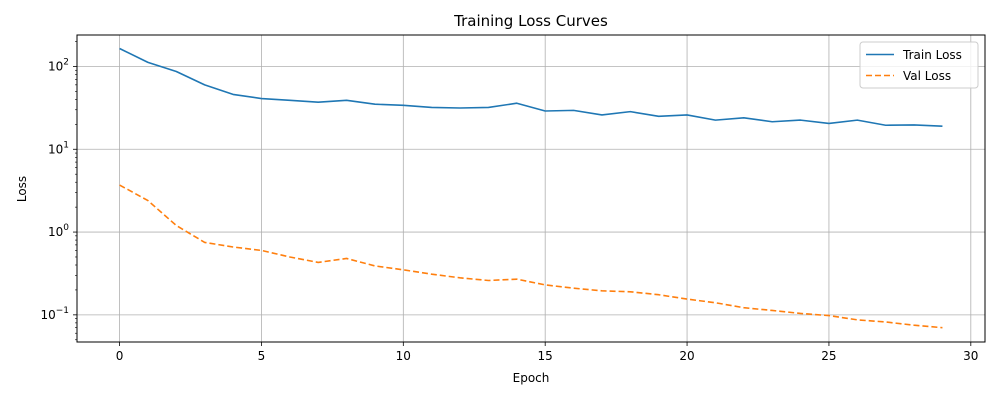 This screenshot has width=1000, height=400. I want to click on y-tick-label: 10², so click(58, 65).